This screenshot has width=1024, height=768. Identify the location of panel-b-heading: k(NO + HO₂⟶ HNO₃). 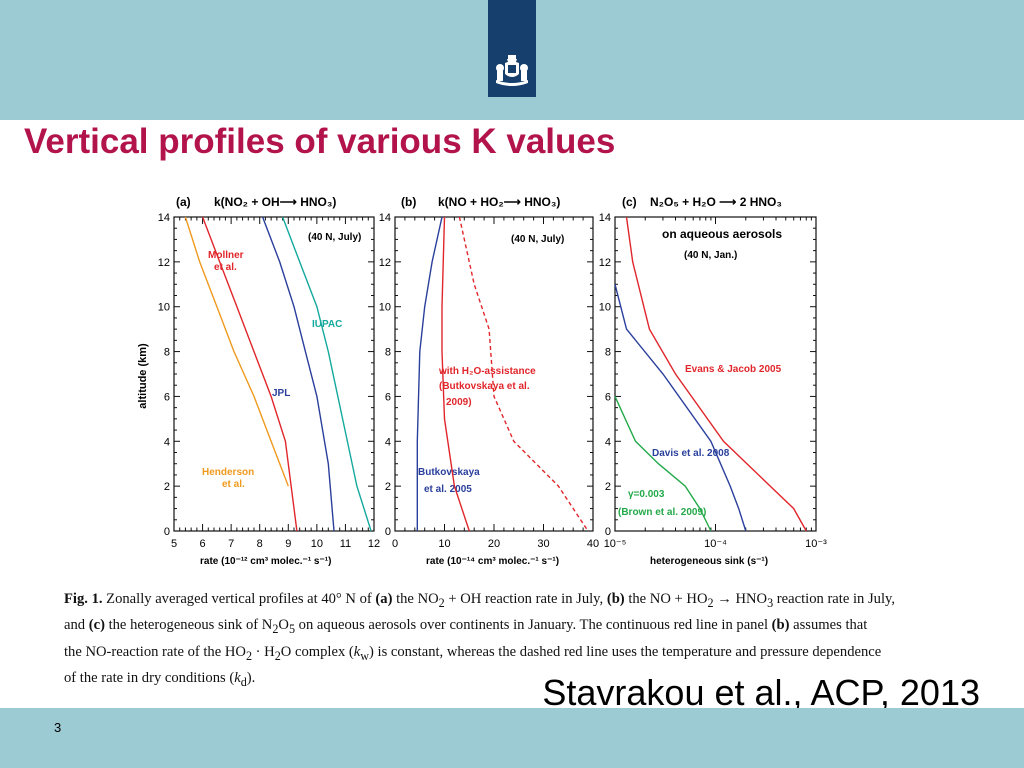
(499, 202).